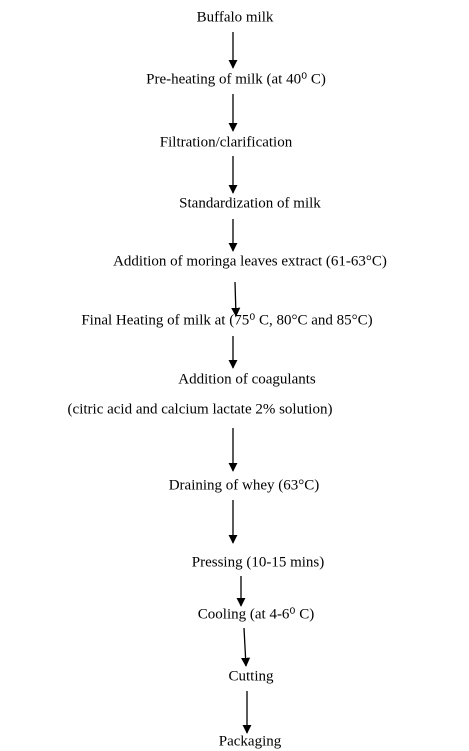 The height and width of the screenshot is (751, 469). Describe the element at coordinates (244, 485) in the screenshot. I see `step-label: Draining of whey (63°C)` at that location.